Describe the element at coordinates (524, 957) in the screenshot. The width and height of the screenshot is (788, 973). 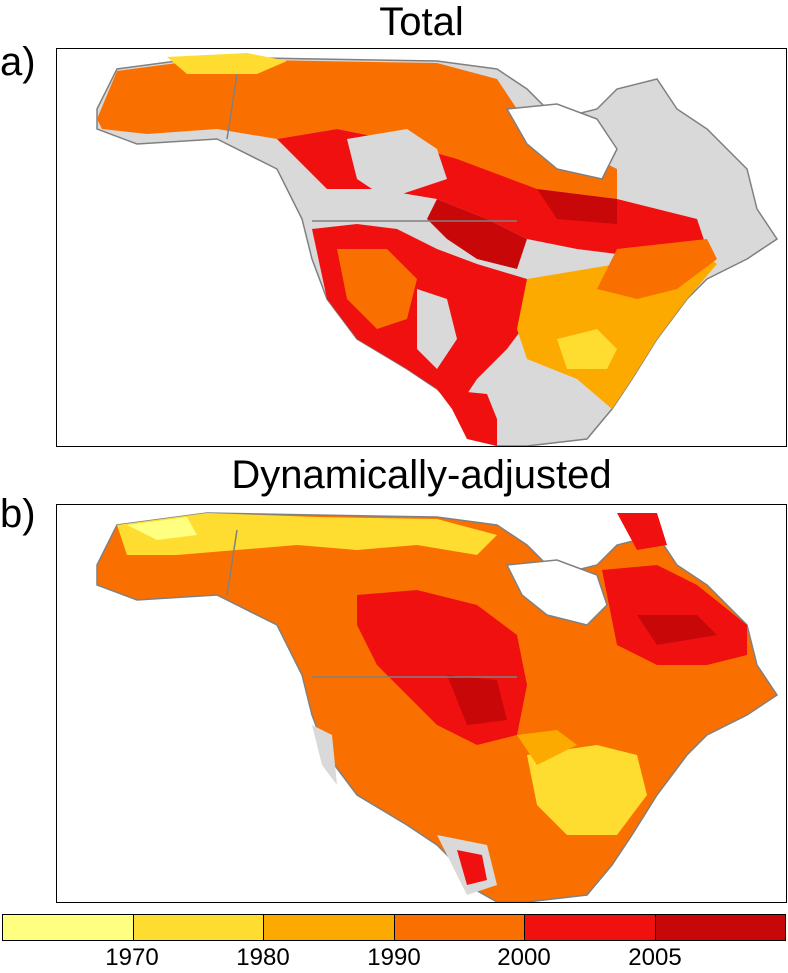
I see `colorbar-tick-label: 2000` at that location.